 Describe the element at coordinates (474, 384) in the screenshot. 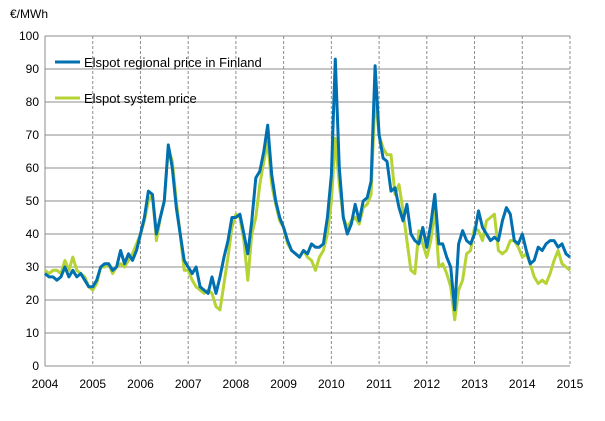

I see `x-tick-label: 2013` at that location.